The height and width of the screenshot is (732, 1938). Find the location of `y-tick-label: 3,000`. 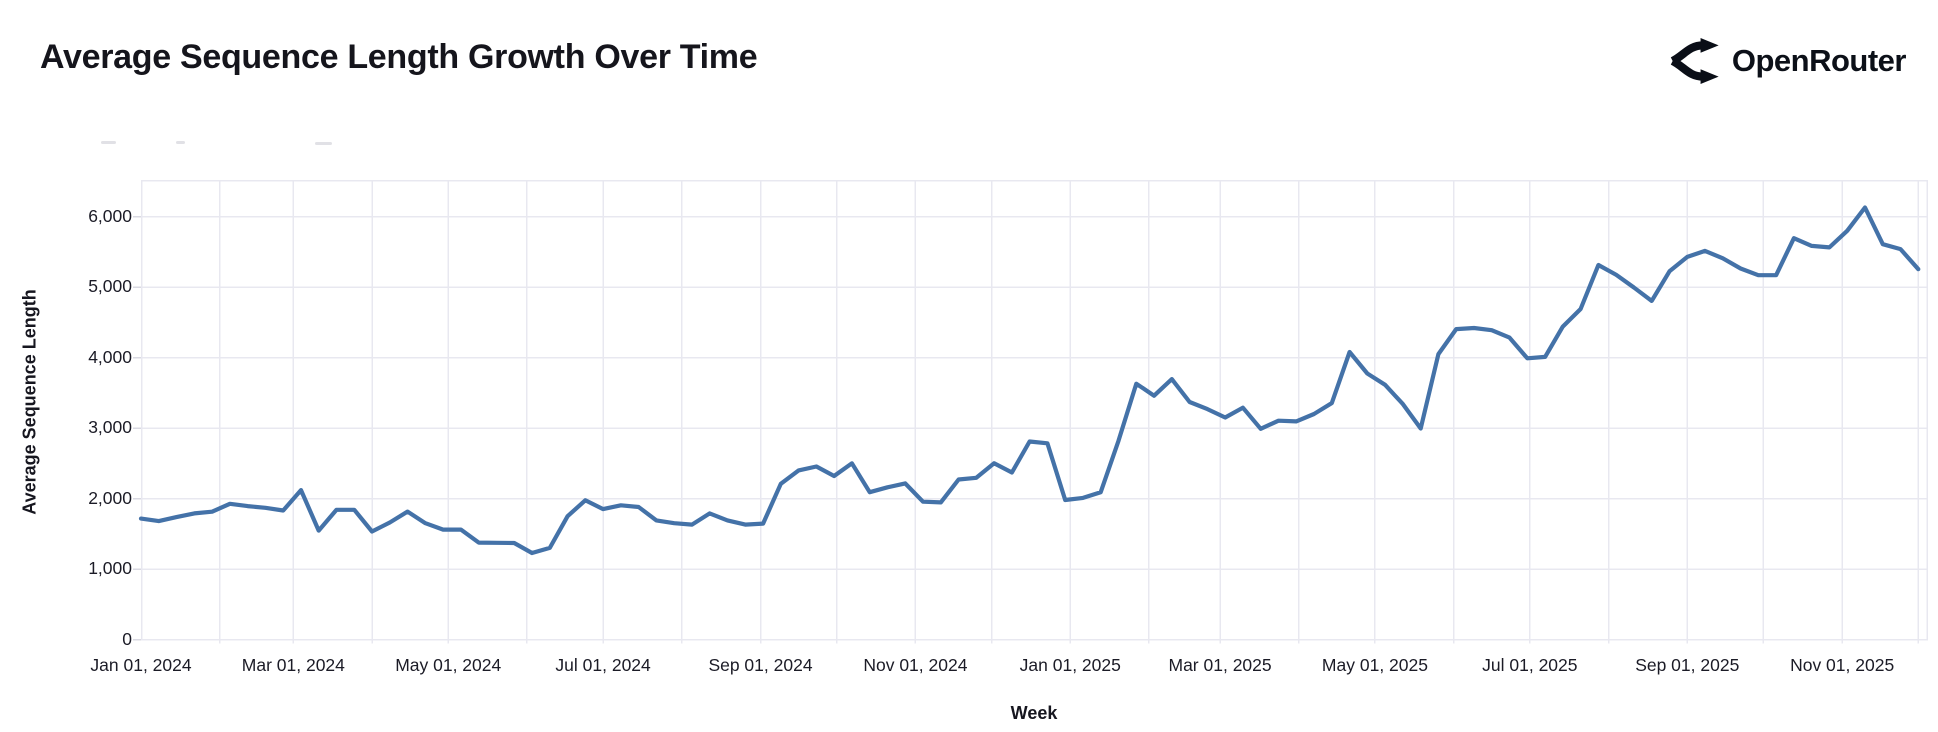

y-tick-label: 3,000 is located at coordinates (110, 427).